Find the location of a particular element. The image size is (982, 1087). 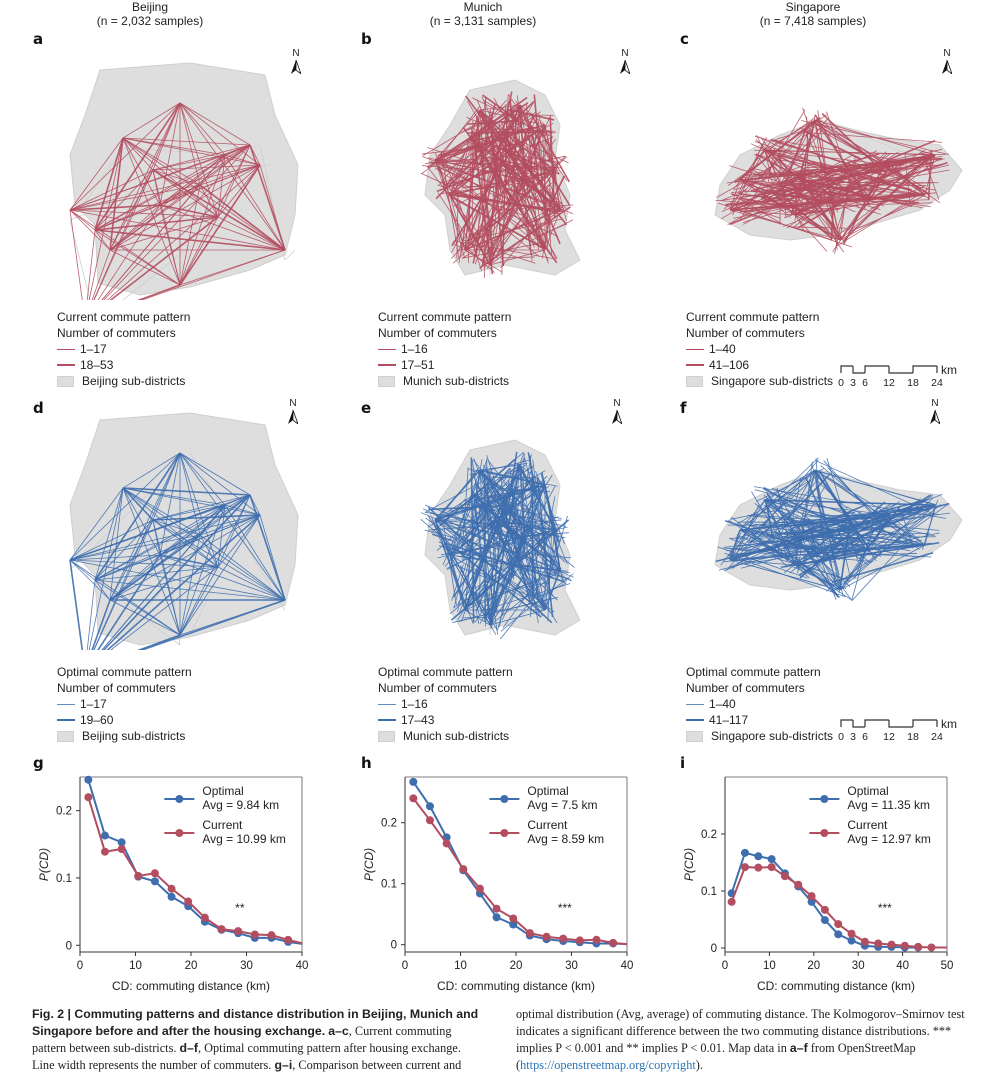

panel-letter-i: i is located at coordinates (683, 763).